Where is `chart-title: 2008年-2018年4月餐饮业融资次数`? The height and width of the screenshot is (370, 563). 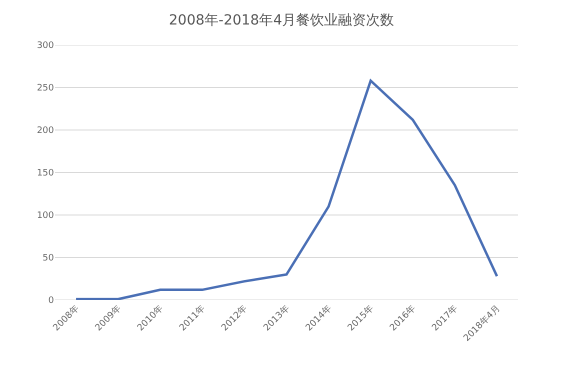 chart-title: 2008年-2018年4月餐饮业融资次数 is located at coordinates (281, 20).